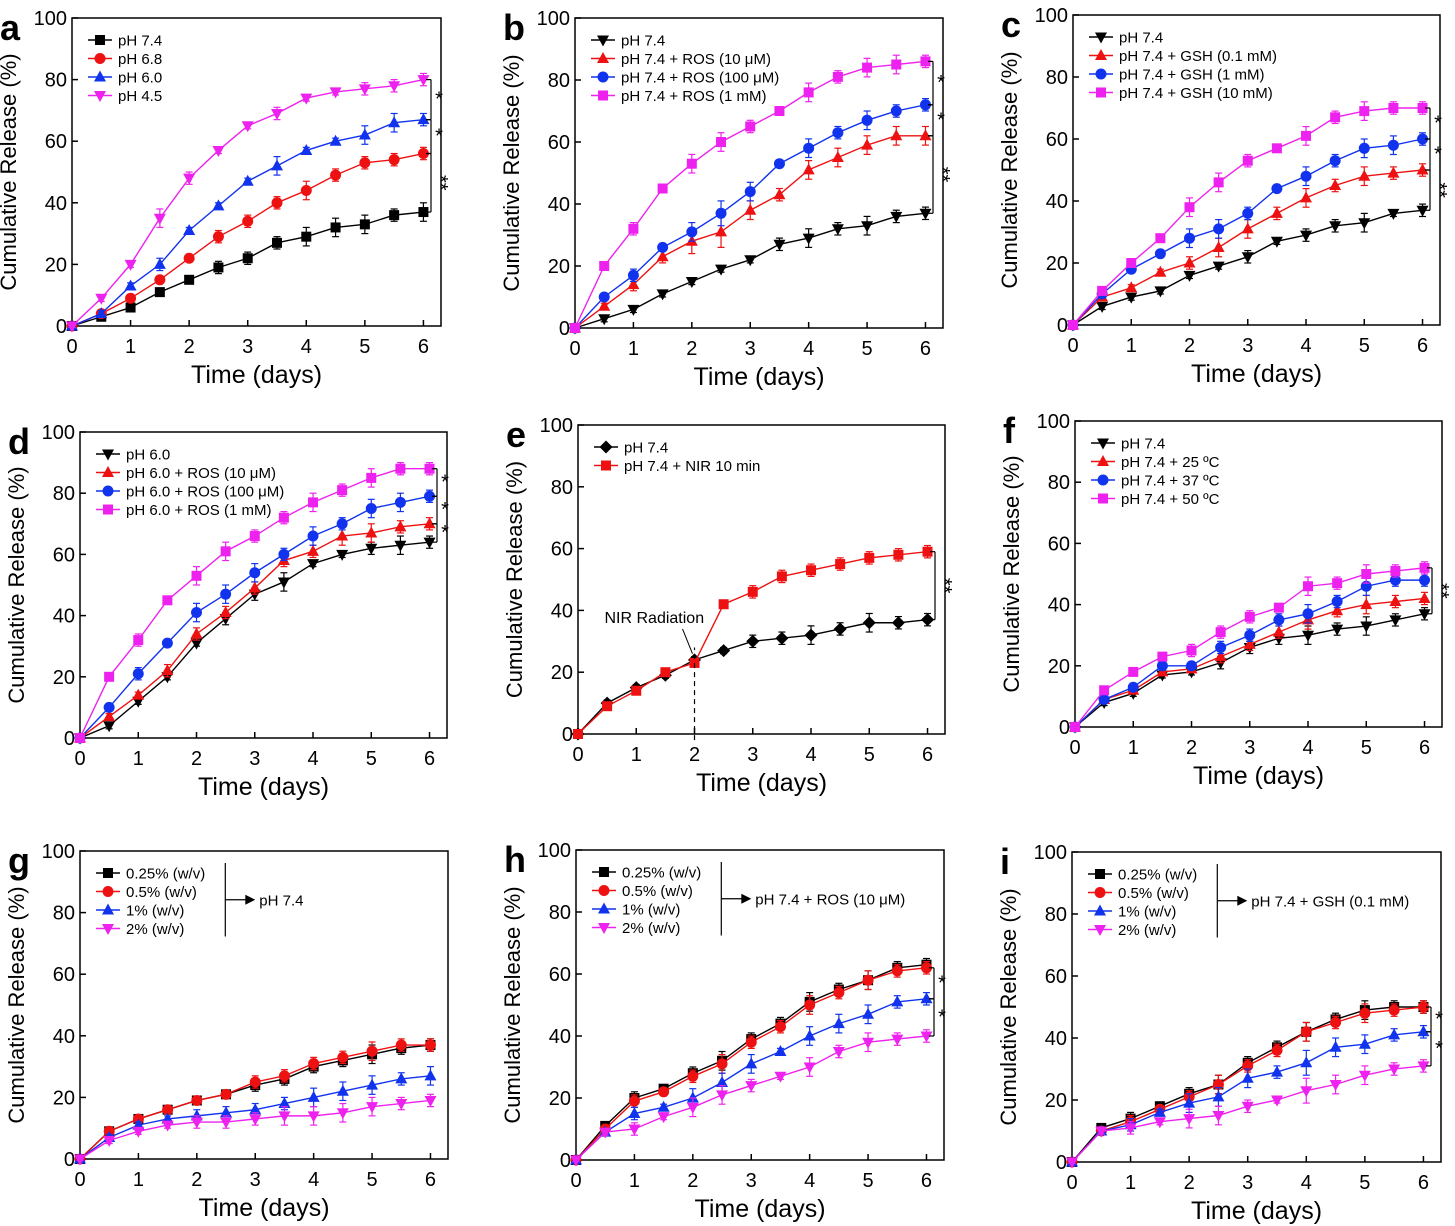  What do you see at coordinates (1256, 1007) in the screenshot?
I see `plot-frame` at bounding box center [1256, 1007].